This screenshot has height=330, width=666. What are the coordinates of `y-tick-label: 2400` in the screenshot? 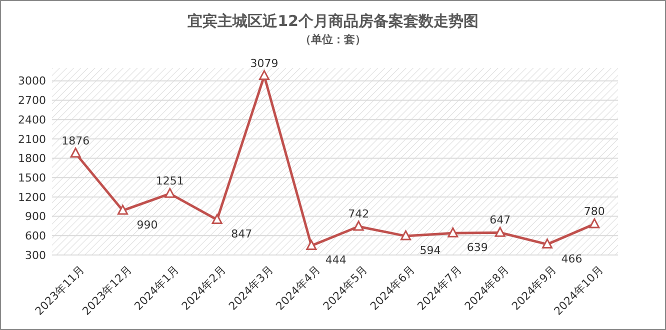 It's located at (32, 119).